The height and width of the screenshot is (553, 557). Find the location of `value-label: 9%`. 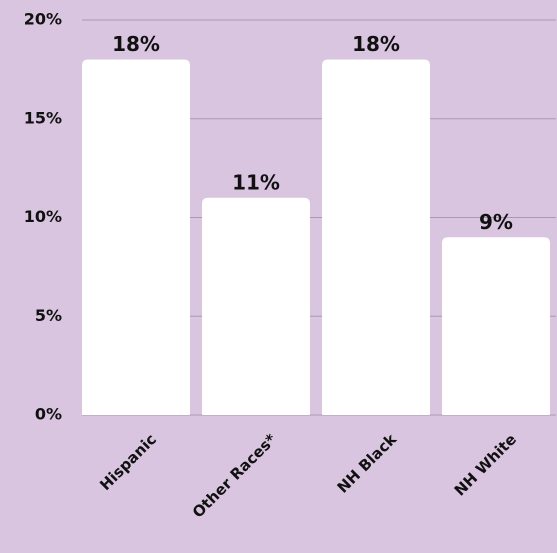

value-label: 9% is located at coordinates (496, 222).